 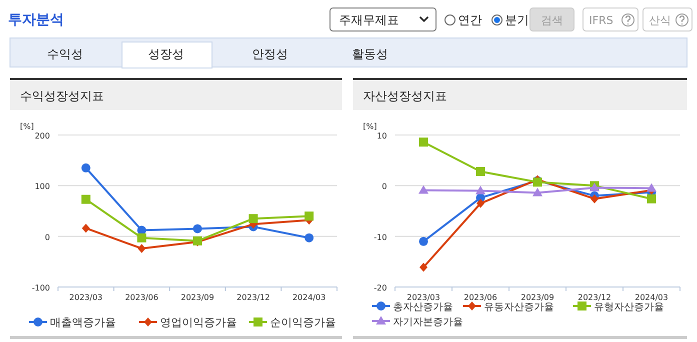 What do you see at coordinates (405, 96) in the screenshot?
I see `chart-title: 자산성장성지표` at bounding box center [405, 96].